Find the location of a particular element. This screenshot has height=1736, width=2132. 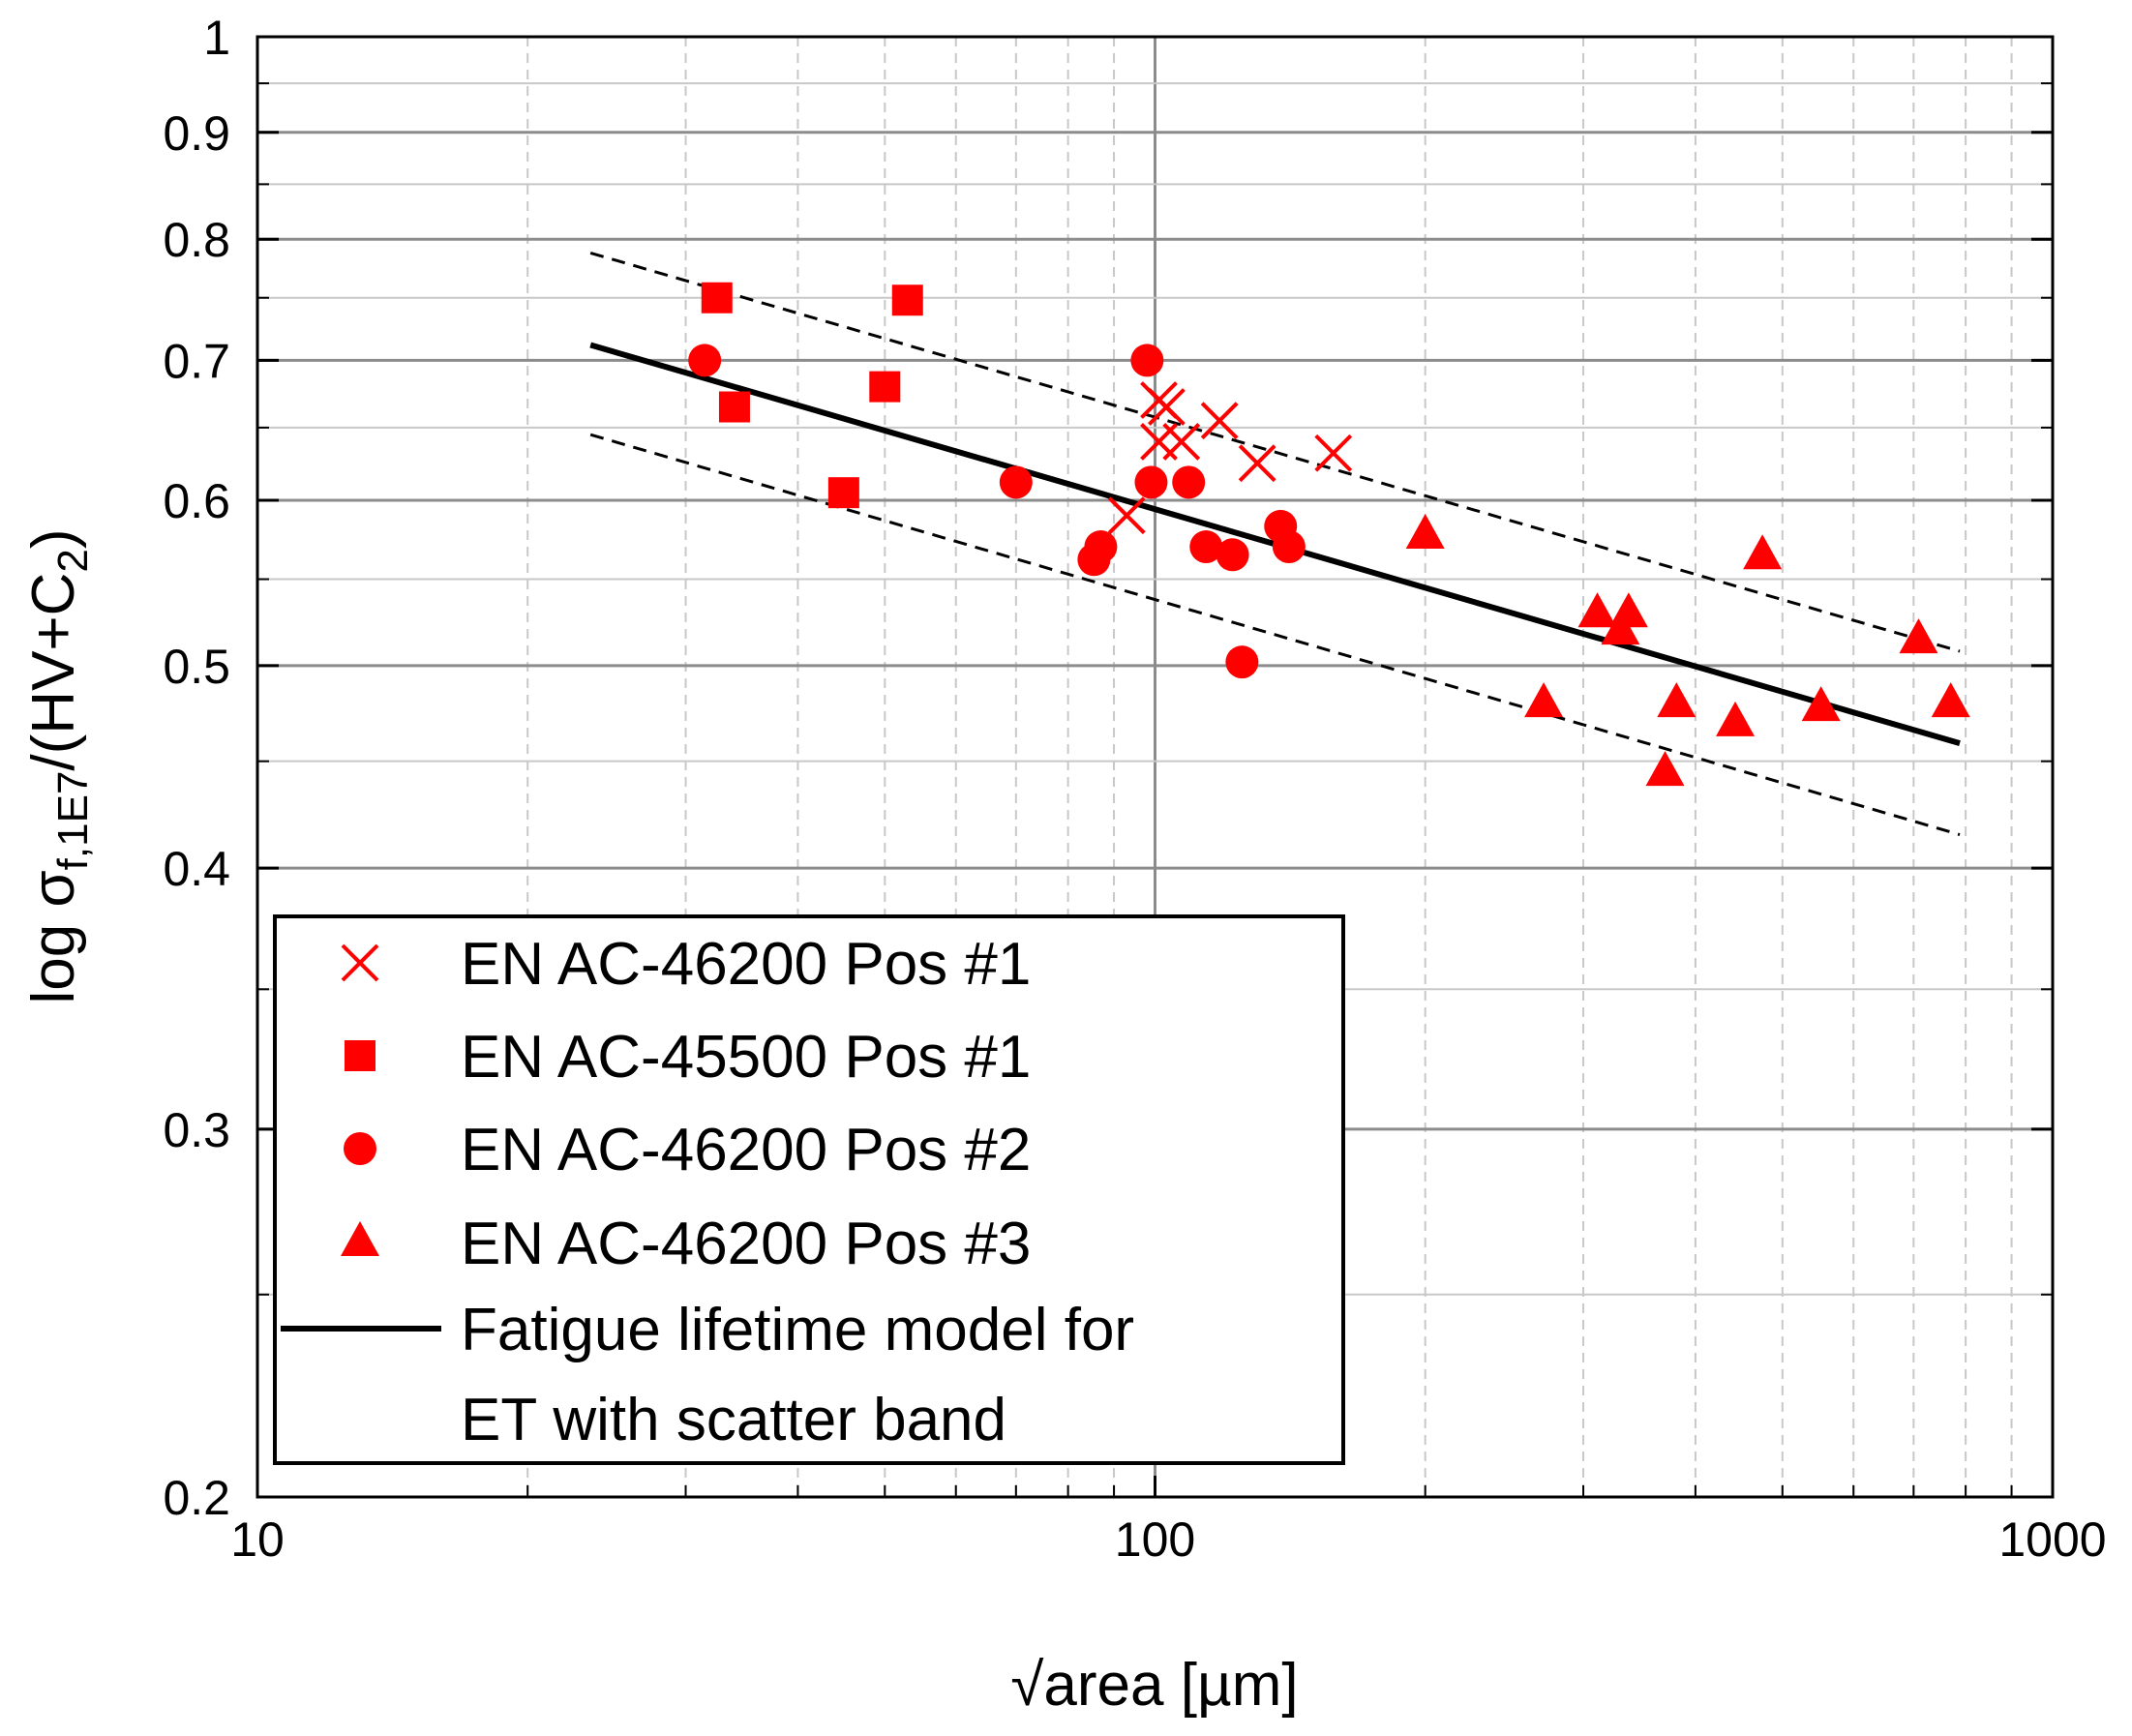

x-tick-labels: 10 100 1000 is located at coordinates (1168, 1539).